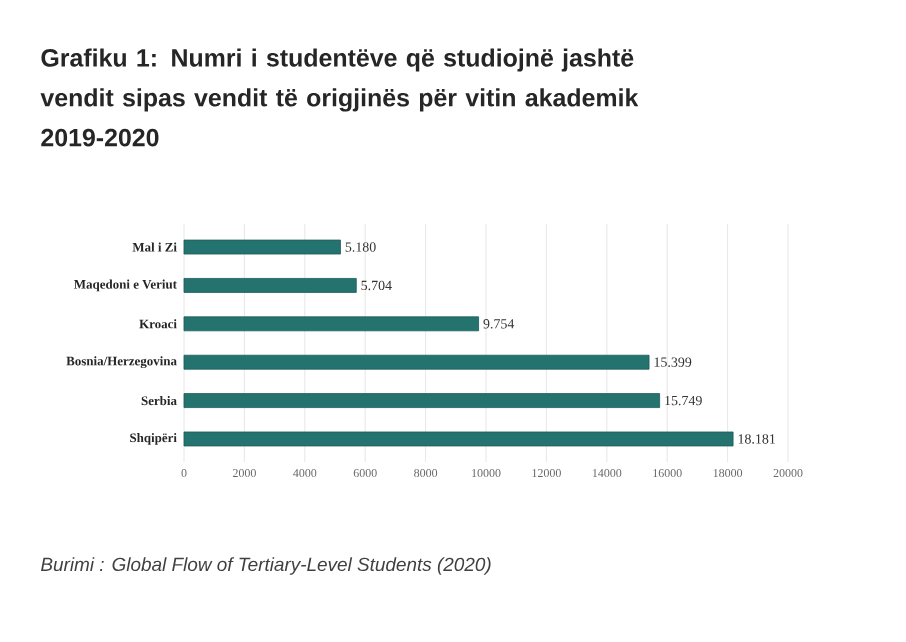 This screenshot has height=642, width=906. I want to click on chart-title: Grafiku 1: Numri i studentëve që studiojnë jashtë vendit sipas vendit të origjinës për vitin akademik 2019-2020, so click(339, 97).